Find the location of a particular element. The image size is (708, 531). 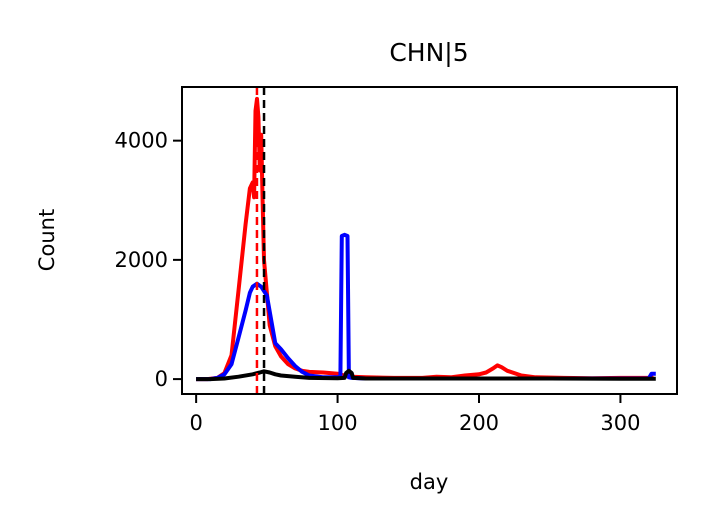

y-tick-label: 2000 is located at coordinates (141, 260).